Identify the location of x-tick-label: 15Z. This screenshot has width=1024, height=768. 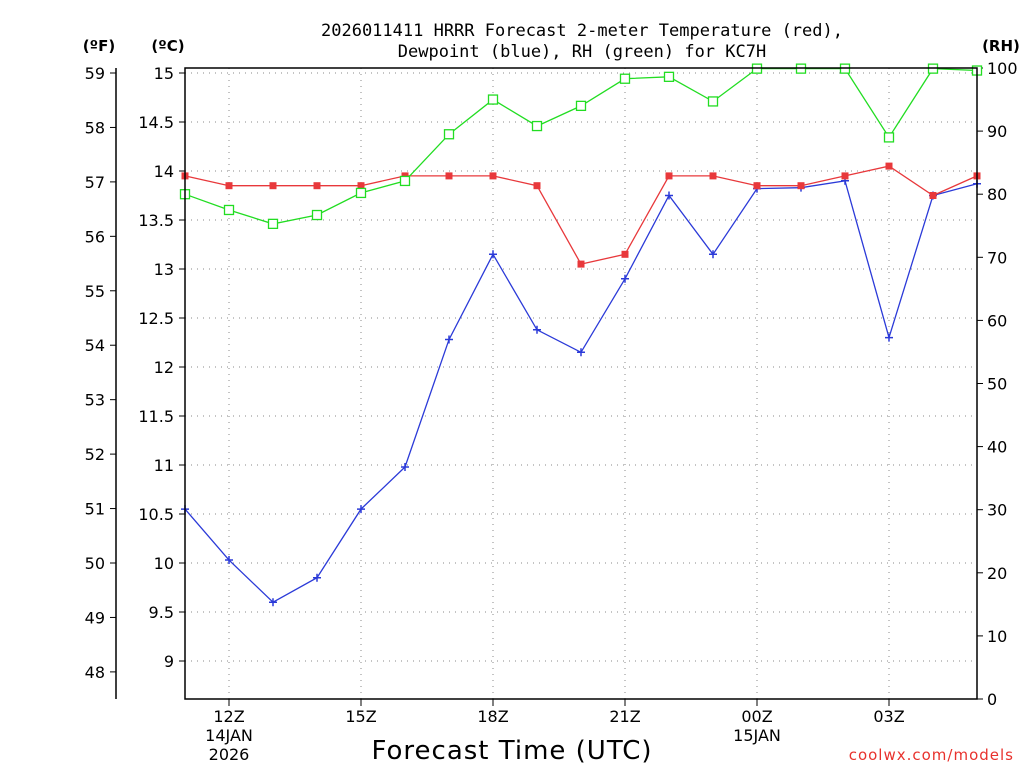
(360, 716).